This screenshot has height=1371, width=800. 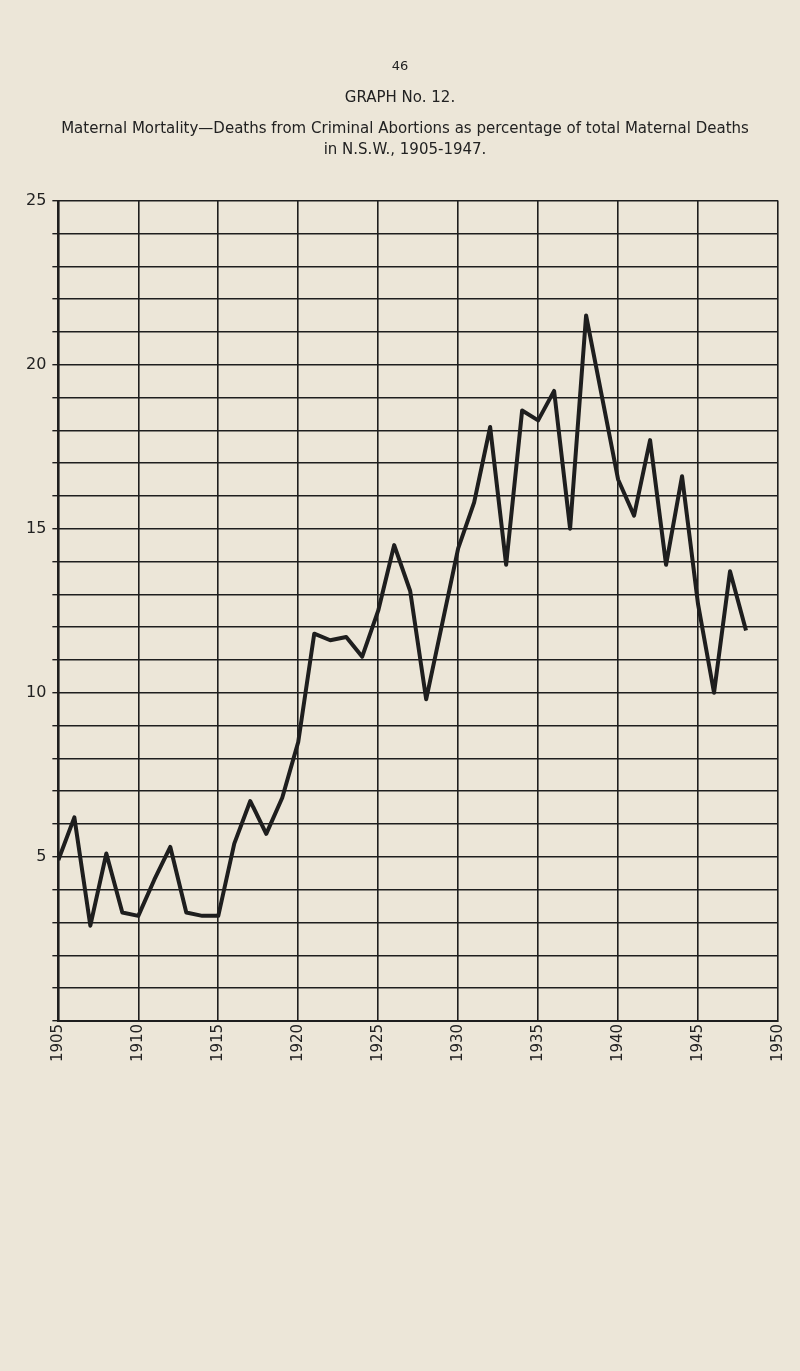 I want to click on x-tick-label: 1915, so click(x=217, y=1043).